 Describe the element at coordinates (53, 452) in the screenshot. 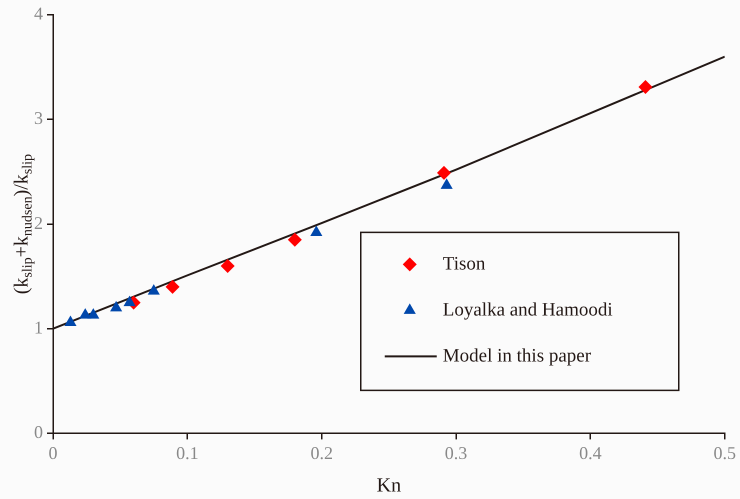

I see `x-tick-label: 0` at that location.